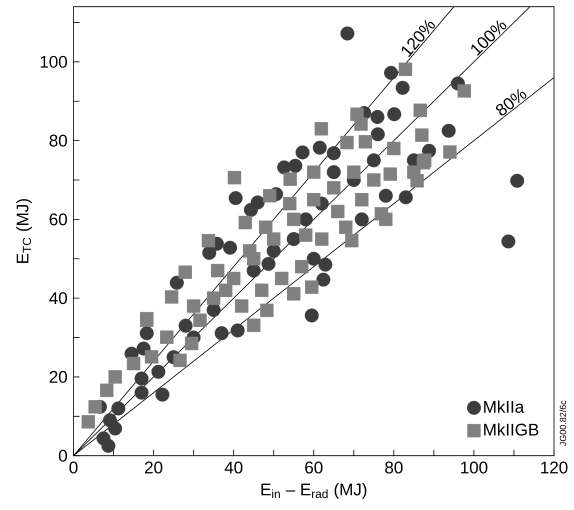 This screenshot has height=510, width=574. I want to click on y-tick-label: 40, so click(58, 298).